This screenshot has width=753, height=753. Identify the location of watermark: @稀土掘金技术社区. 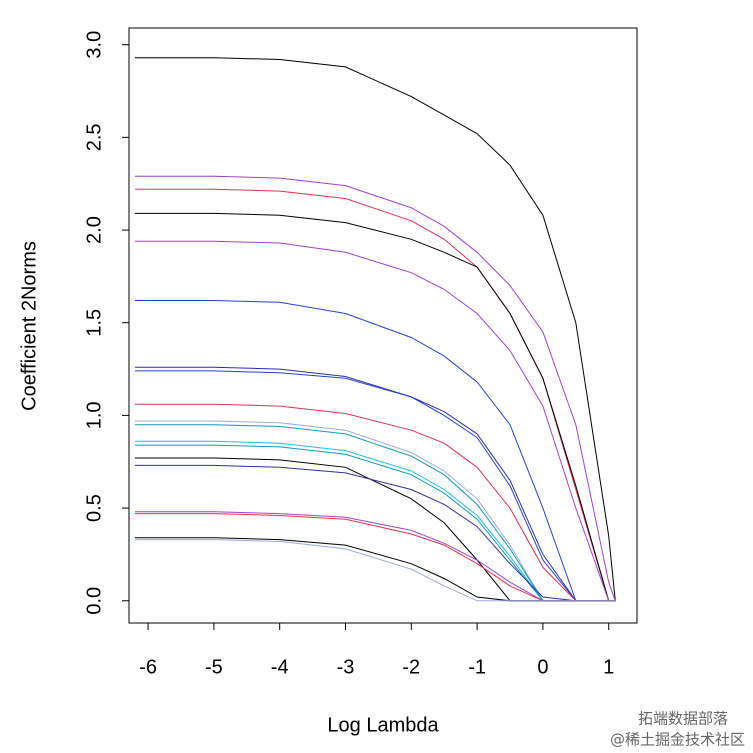
(677, 740).